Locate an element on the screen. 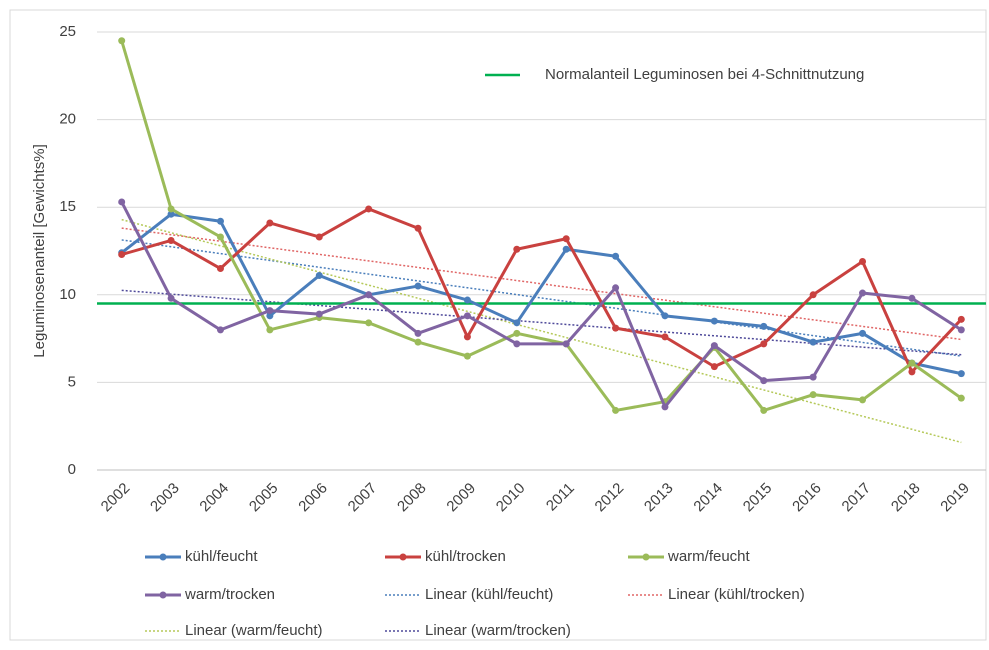 This screenshot has height=650, width=989. y-tick-label: 5 is located at coordinates (72, 381).